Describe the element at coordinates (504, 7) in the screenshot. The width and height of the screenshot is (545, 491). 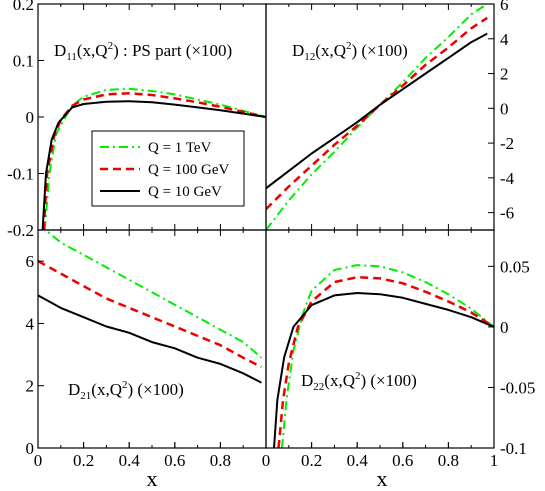
I see `y-tick-label-d12: 6` at that location.